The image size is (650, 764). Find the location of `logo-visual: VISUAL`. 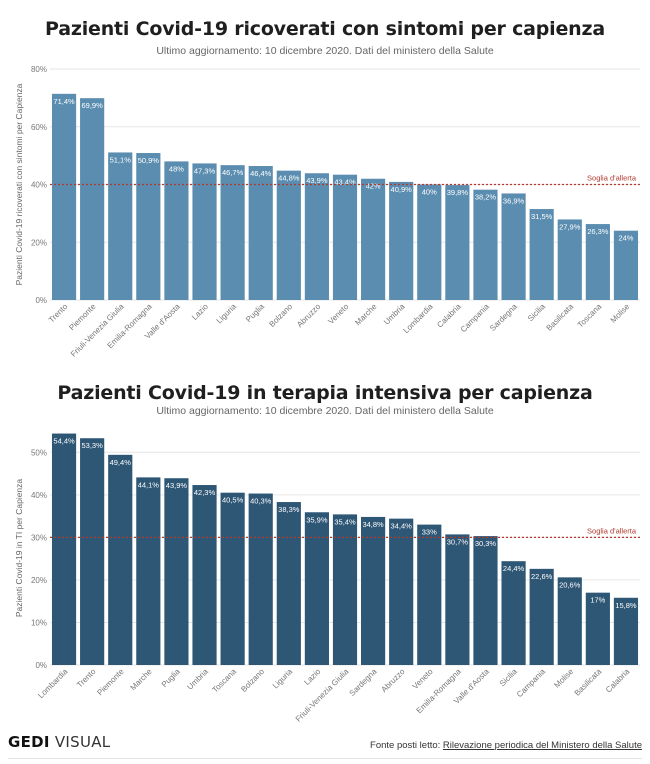

logo-visual: VISUAL is located at coordinates (80, 742).